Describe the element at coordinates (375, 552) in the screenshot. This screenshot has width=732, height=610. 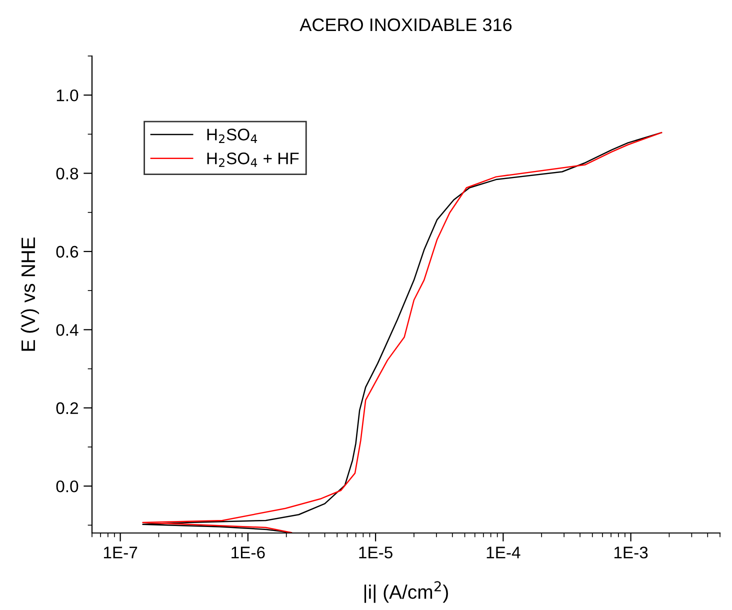
I see `x-tick-label: 1E-5` at that location.